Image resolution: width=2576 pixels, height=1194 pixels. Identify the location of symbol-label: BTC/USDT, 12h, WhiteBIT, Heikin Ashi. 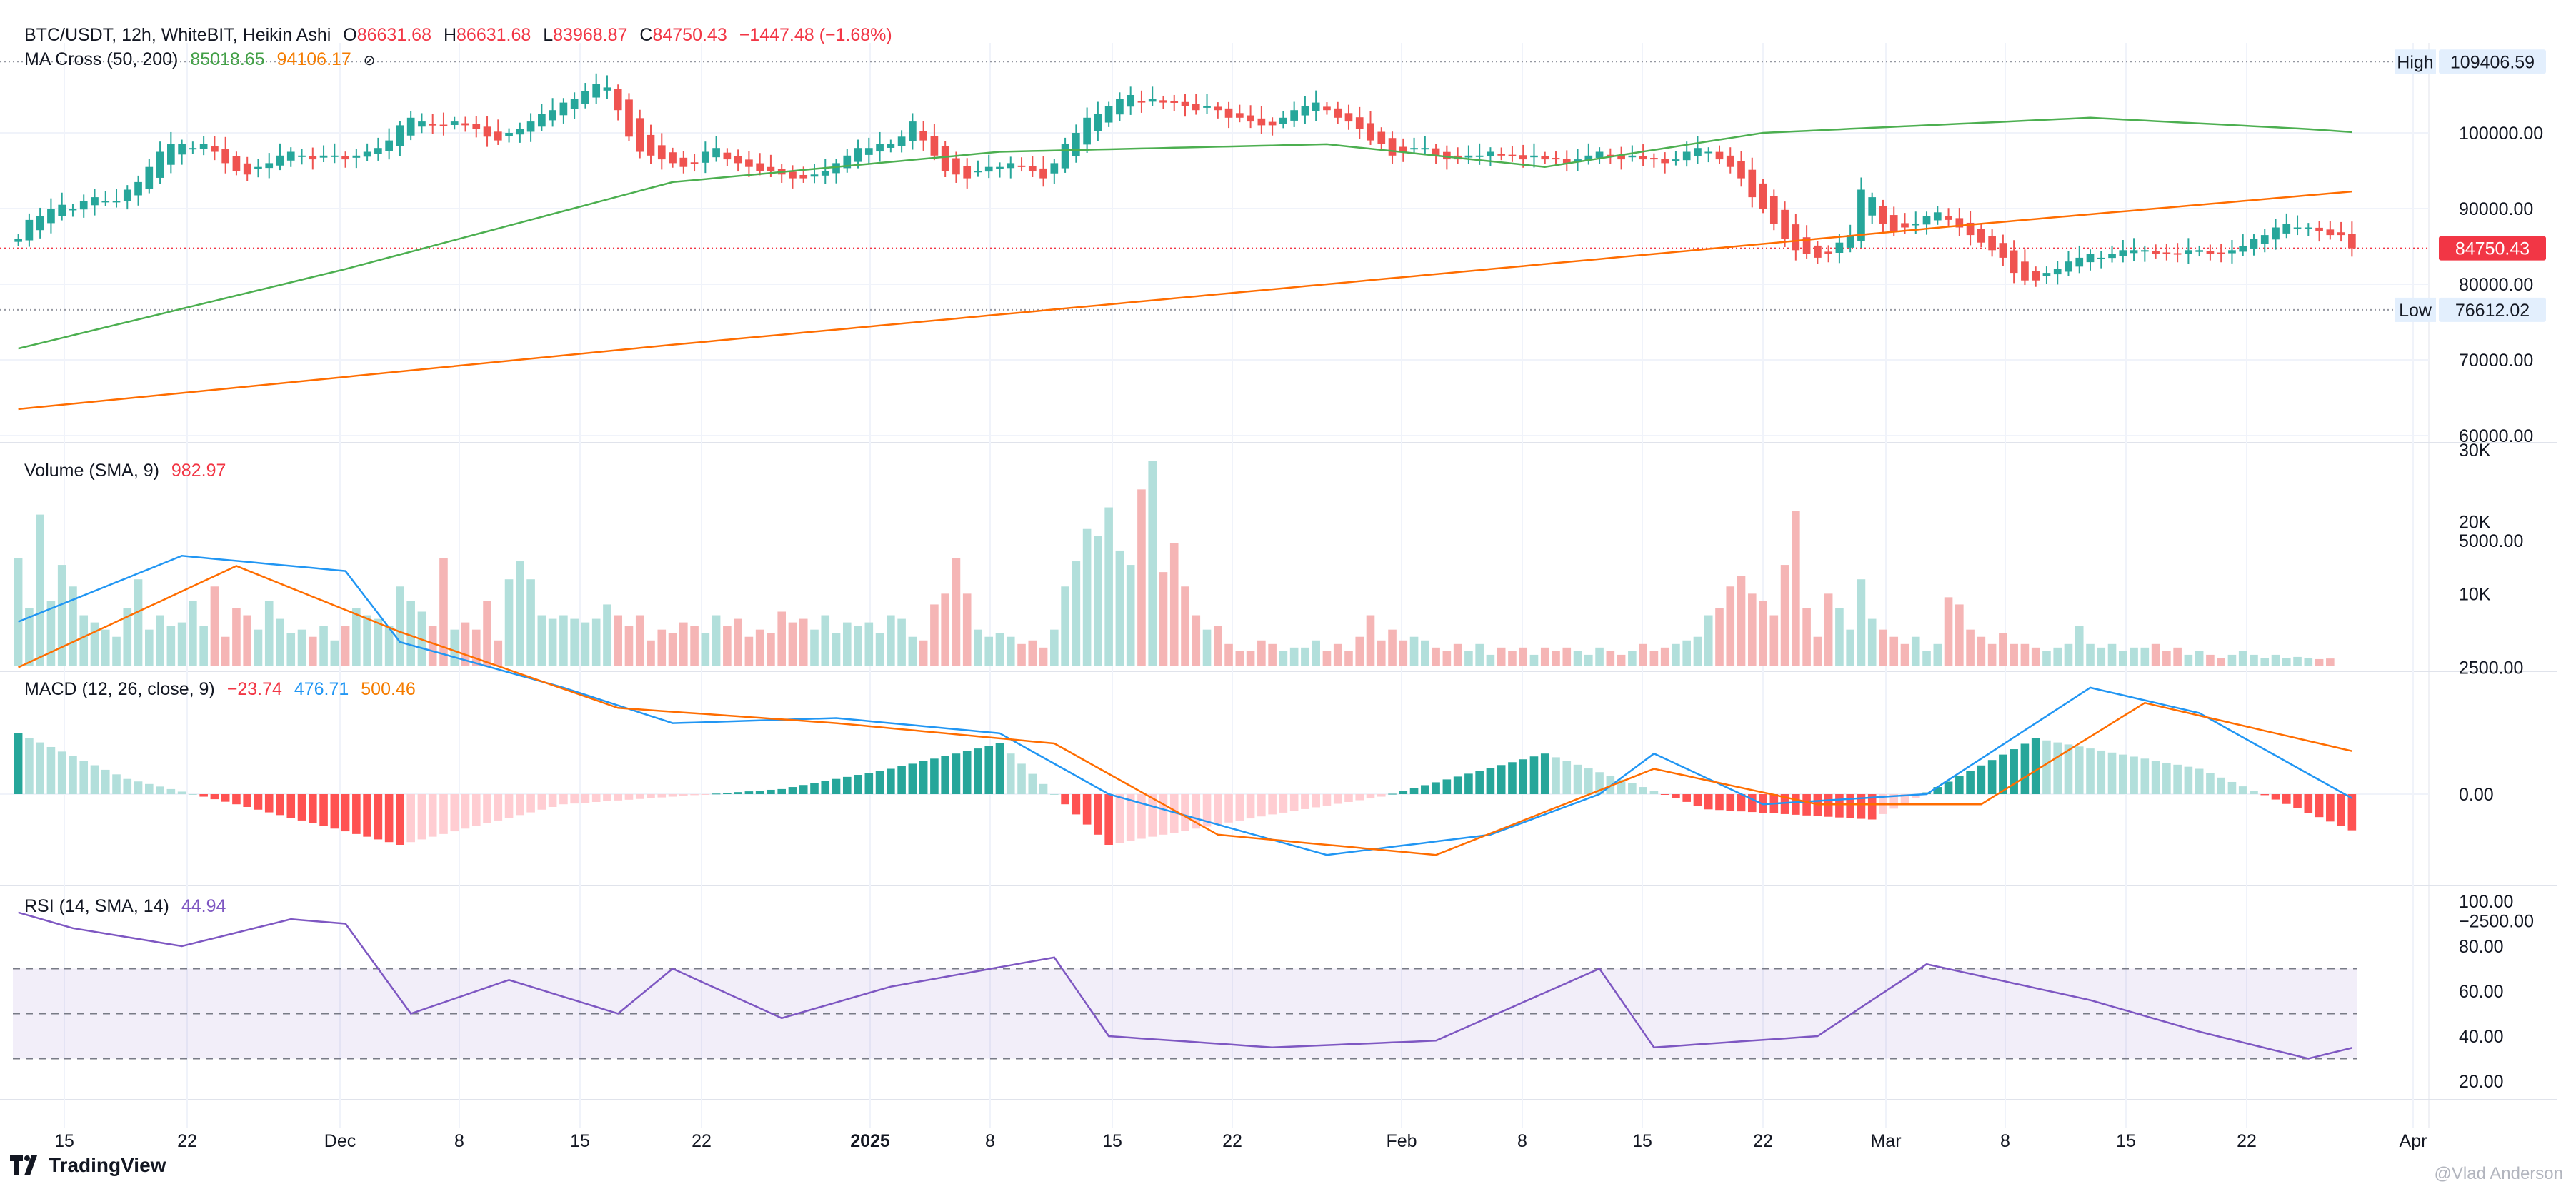
(177, 35).